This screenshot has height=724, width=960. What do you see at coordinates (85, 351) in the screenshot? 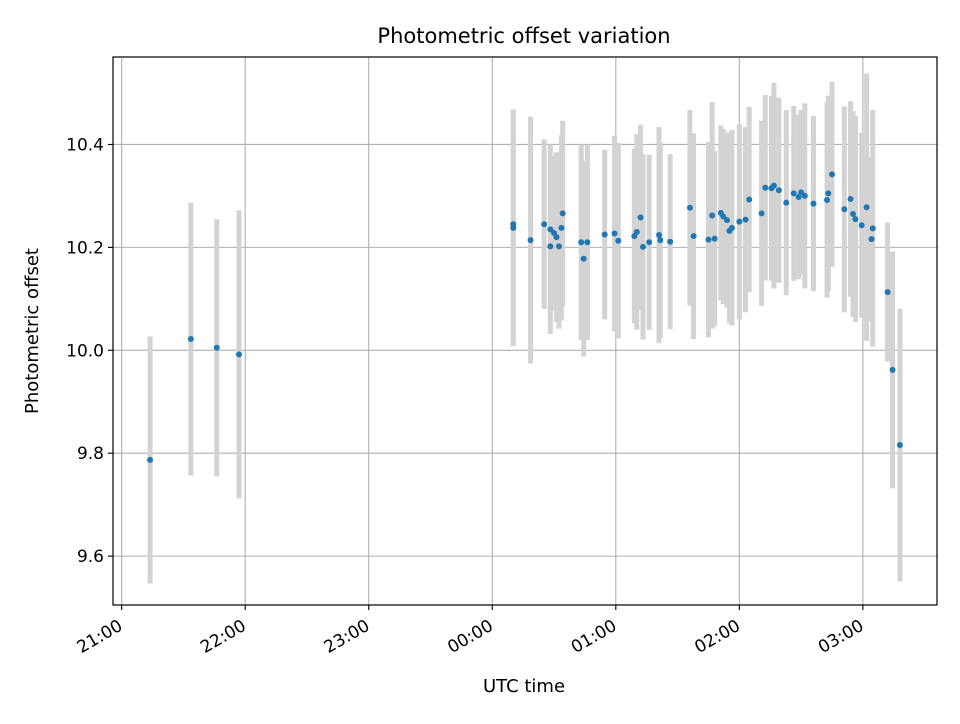
I see `y-tick-label: 10.0` at bounding box center [85, 351].